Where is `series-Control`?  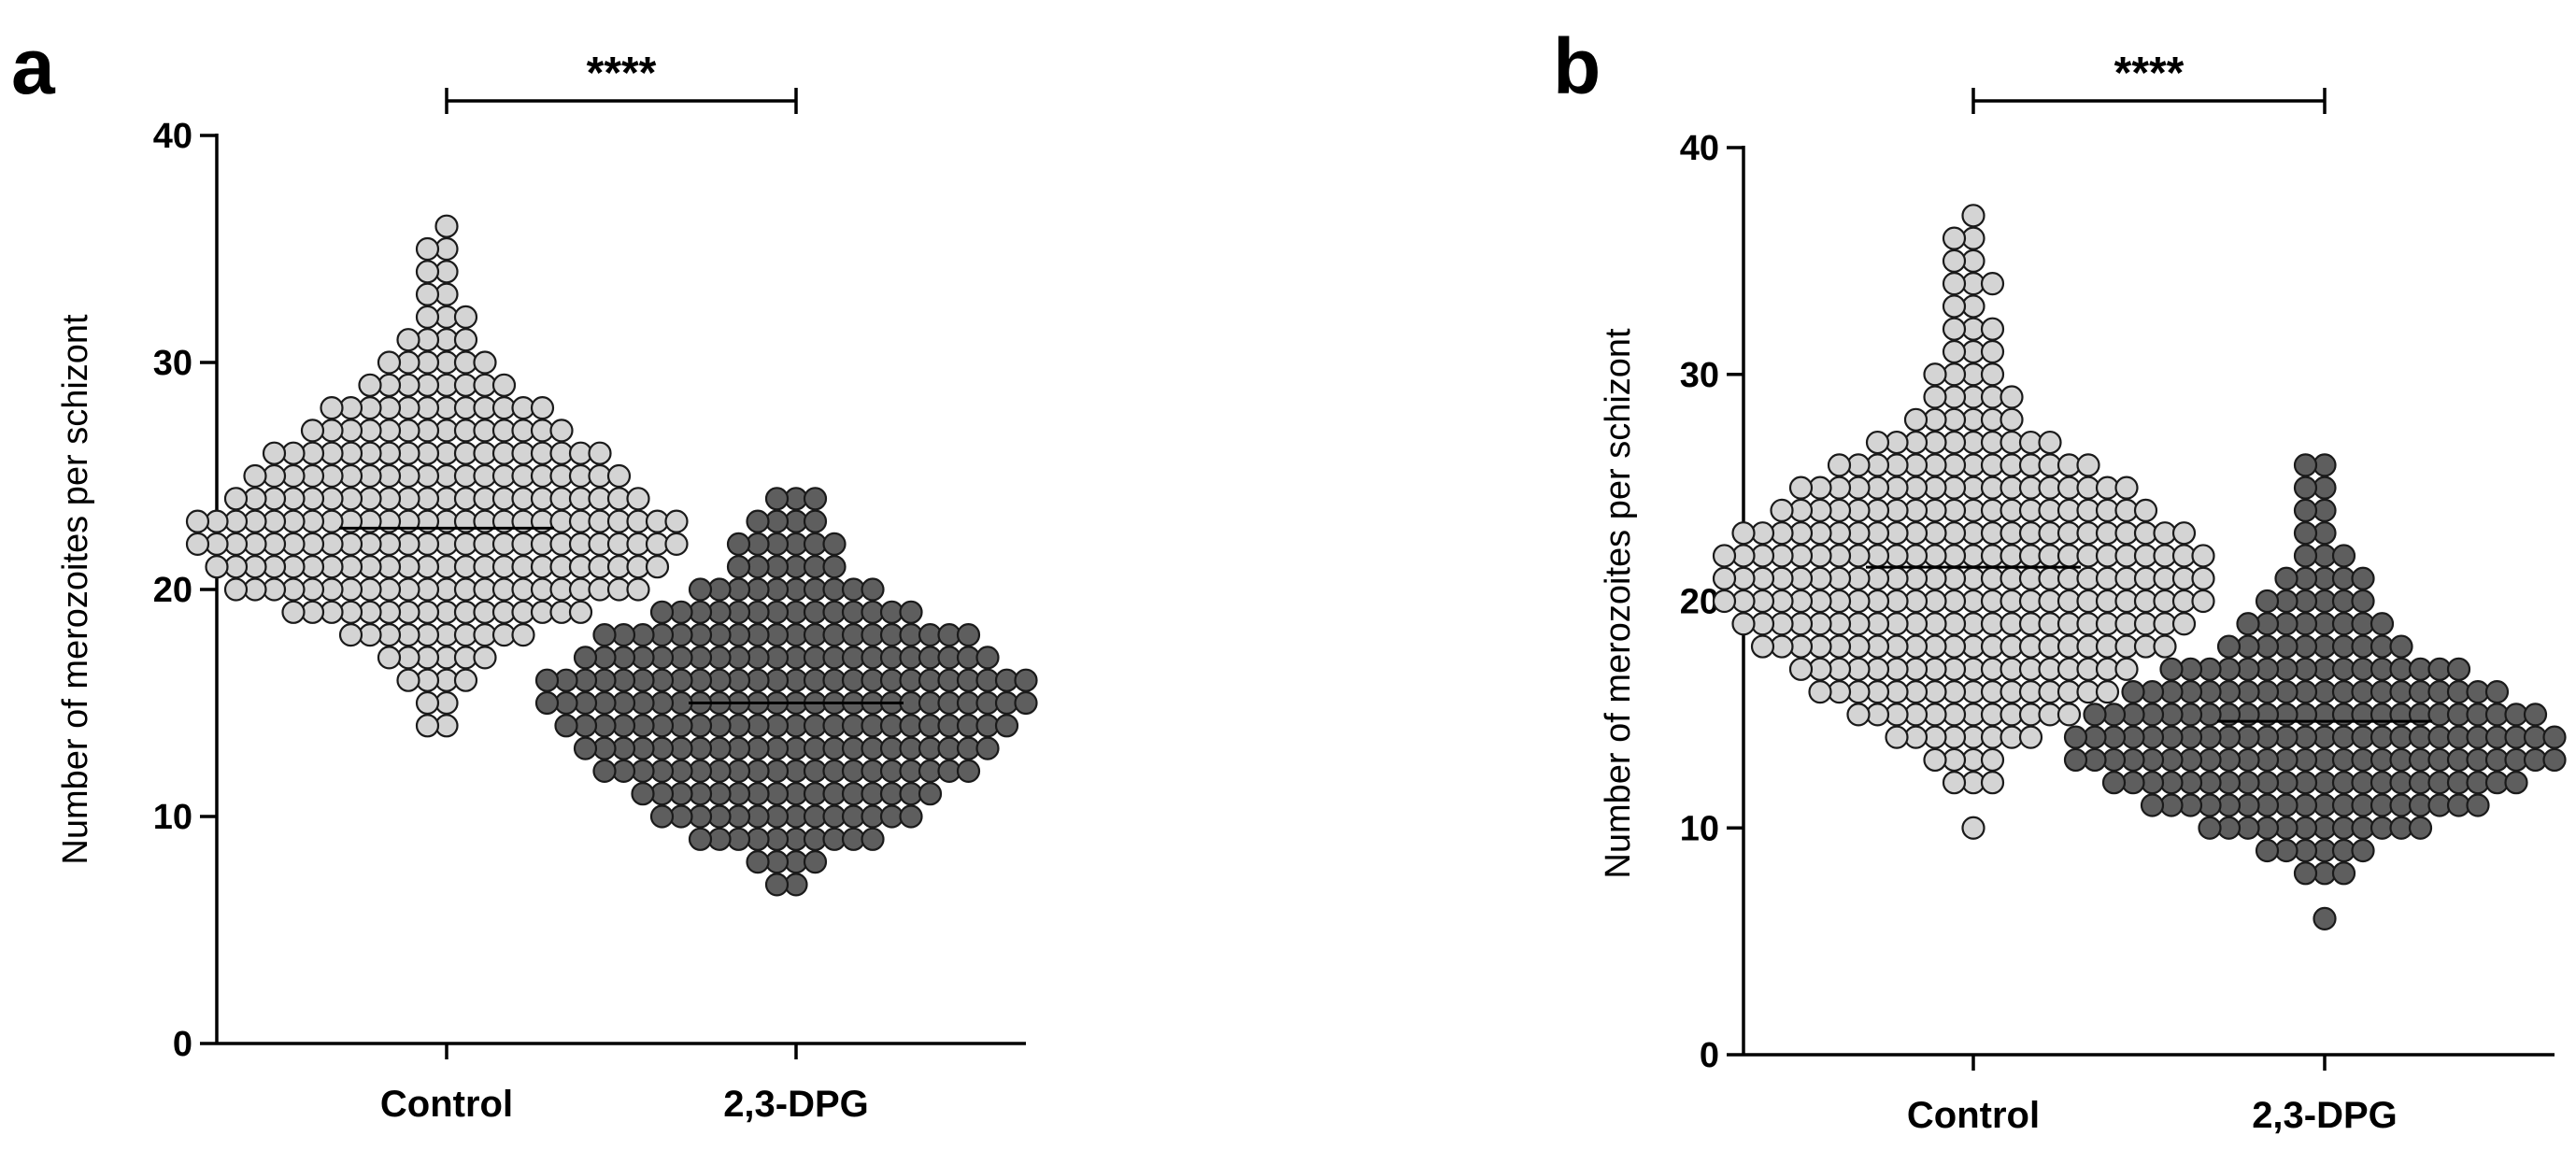 series-Control is located at coordinates (437, 476).